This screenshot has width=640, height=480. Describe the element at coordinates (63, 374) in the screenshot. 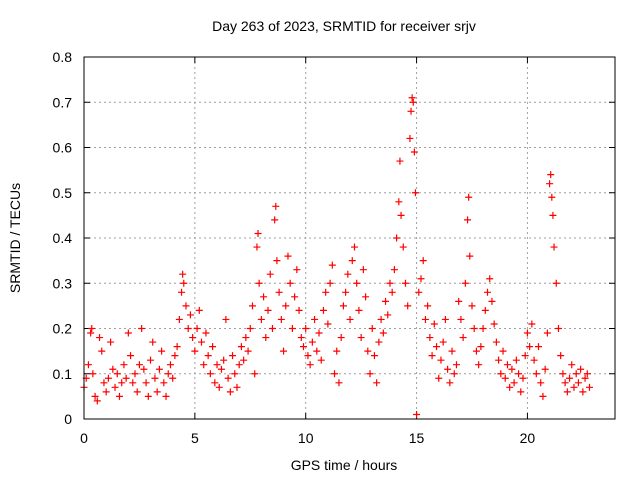

I see `y-tick-label: 0.1` at that location.